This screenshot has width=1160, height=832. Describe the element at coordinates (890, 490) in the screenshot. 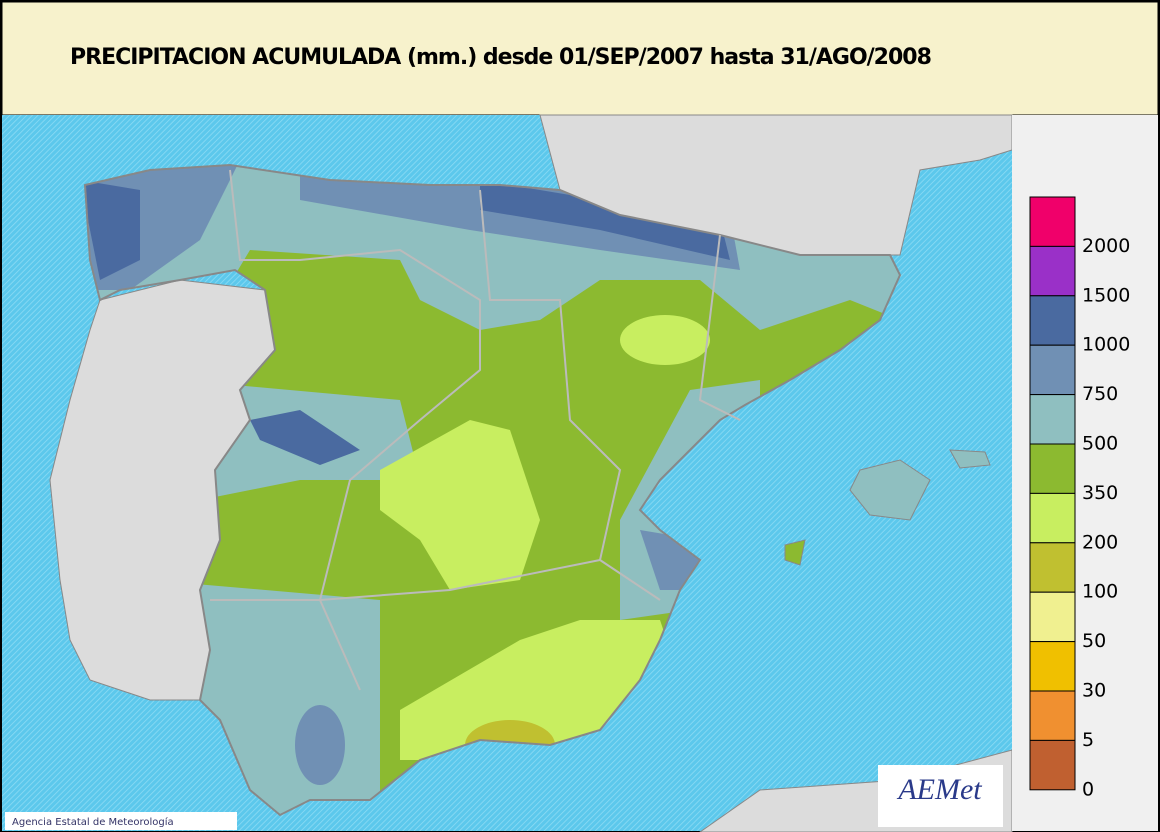

I see `mallorca` at that location.